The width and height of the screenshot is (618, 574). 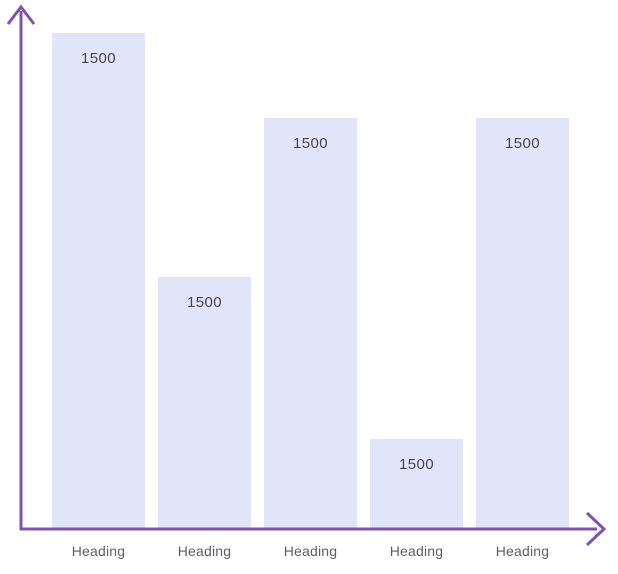 What do you see at coordinates (596, 529) in the screenshot?
I see `x-axis-arrowhead-icon` at bounding box center [596, 529].